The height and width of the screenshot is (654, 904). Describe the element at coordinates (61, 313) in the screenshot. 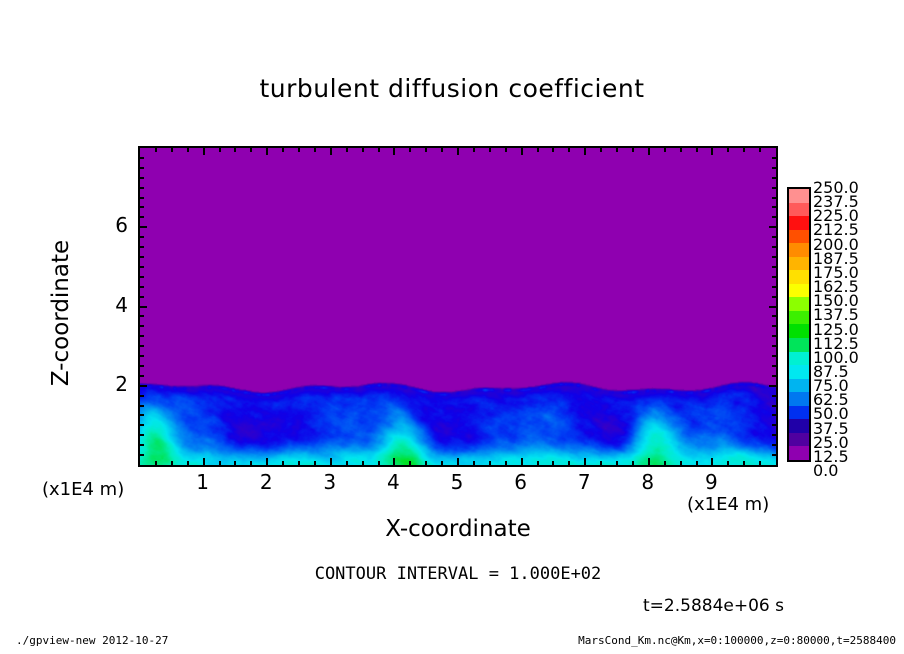

I see `y-axis-title: Z-coordinate` at that location.